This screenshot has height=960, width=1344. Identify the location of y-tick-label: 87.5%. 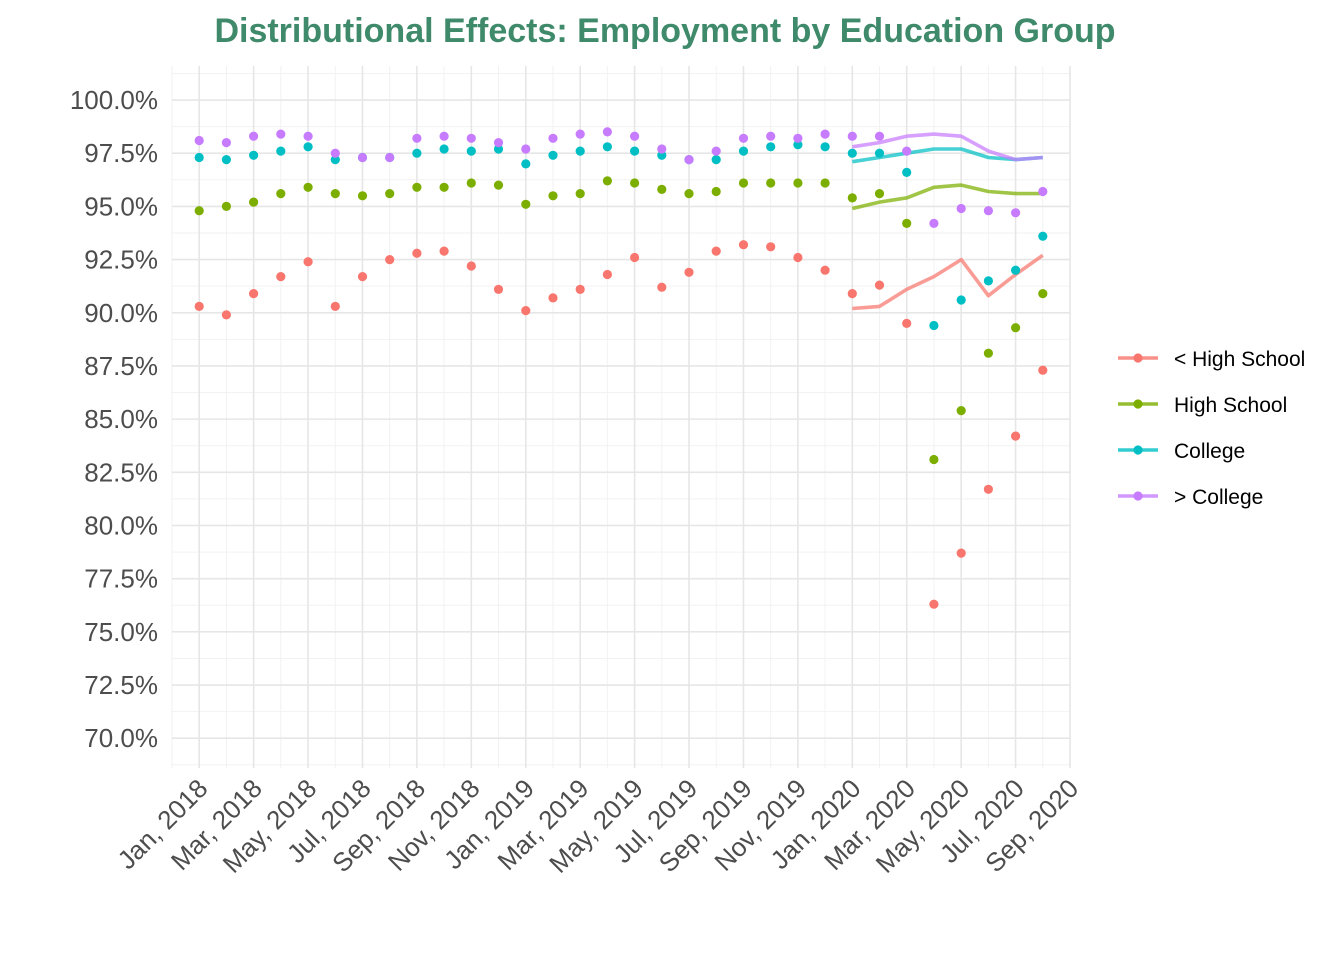
(121, 366).